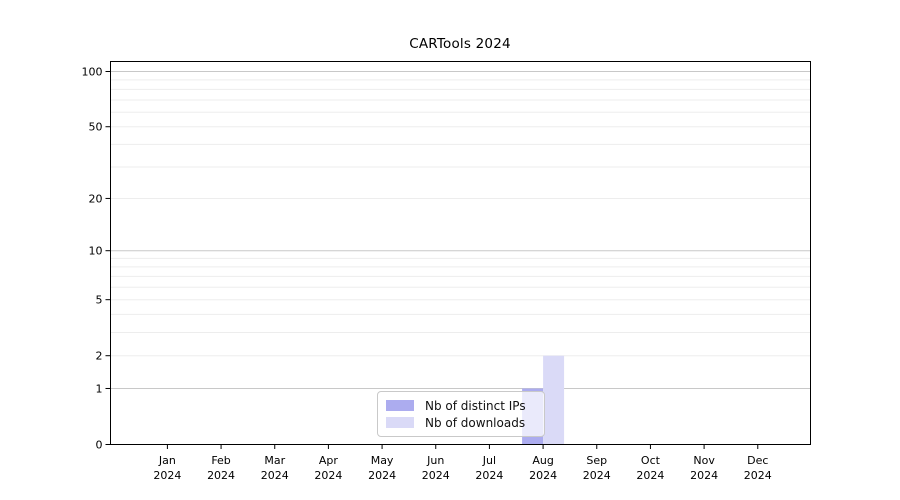 The height and width of the screenshot is (500, 900). I want to click on y-axis: 0 1 2 5 10 20 50 100, so click(96, 259).